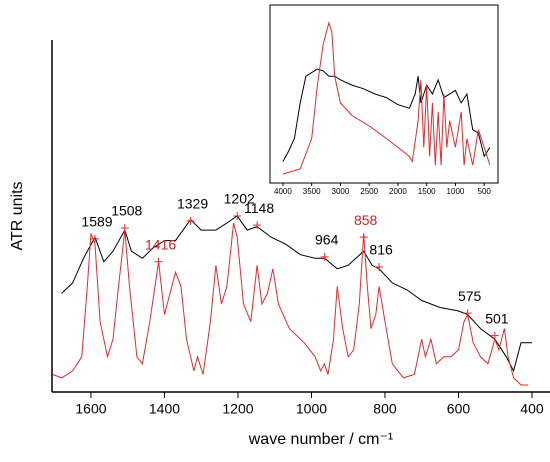  What do you see at coordinates (485, 191) in the screenshot?
I see `x-tick-label: 500` at bounding box center [485, 191].